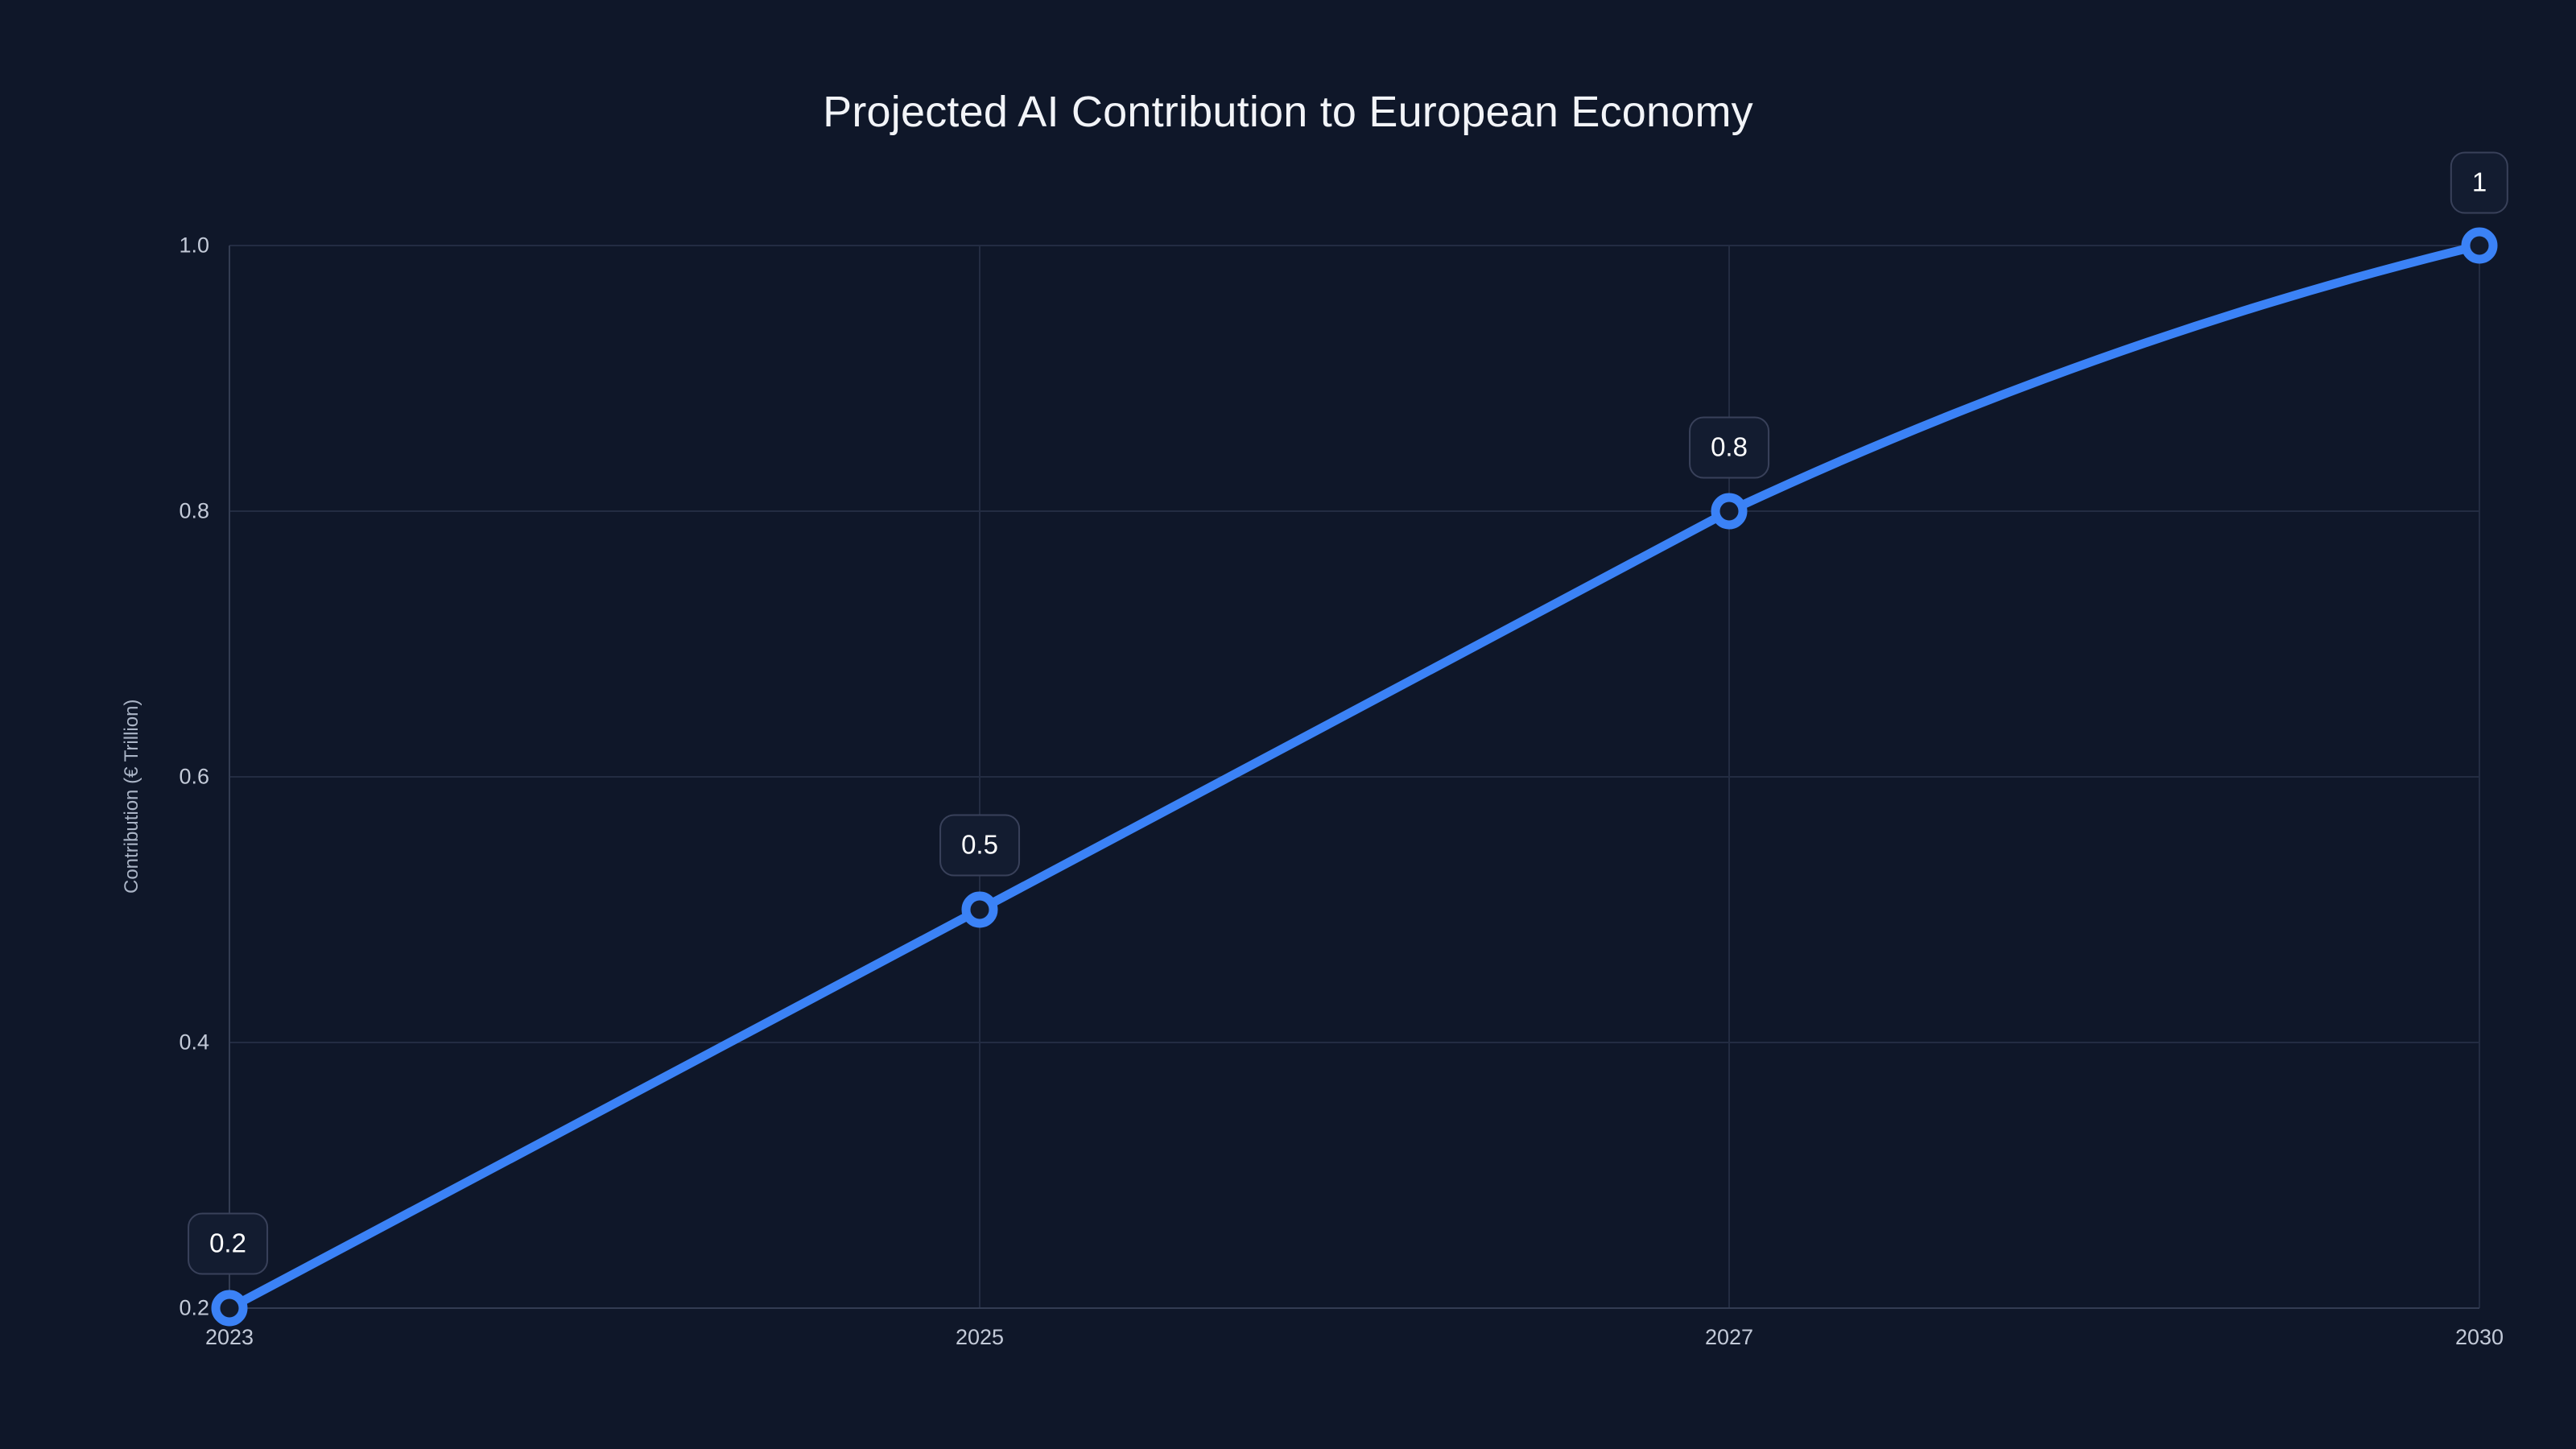 Image resolution: width=2576 pixels, height=1449 pixels. What do you see at coordinates (979, 909) in the screenshot?
I see `data-point-2025` at bounding box center [979, 909].